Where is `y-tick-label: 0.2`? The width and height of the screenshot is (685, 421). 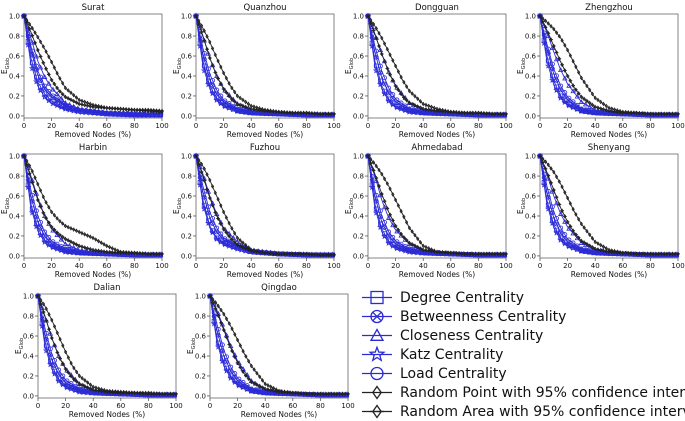
y-tick-label: 0.2 is located at coordinates (14, 236).